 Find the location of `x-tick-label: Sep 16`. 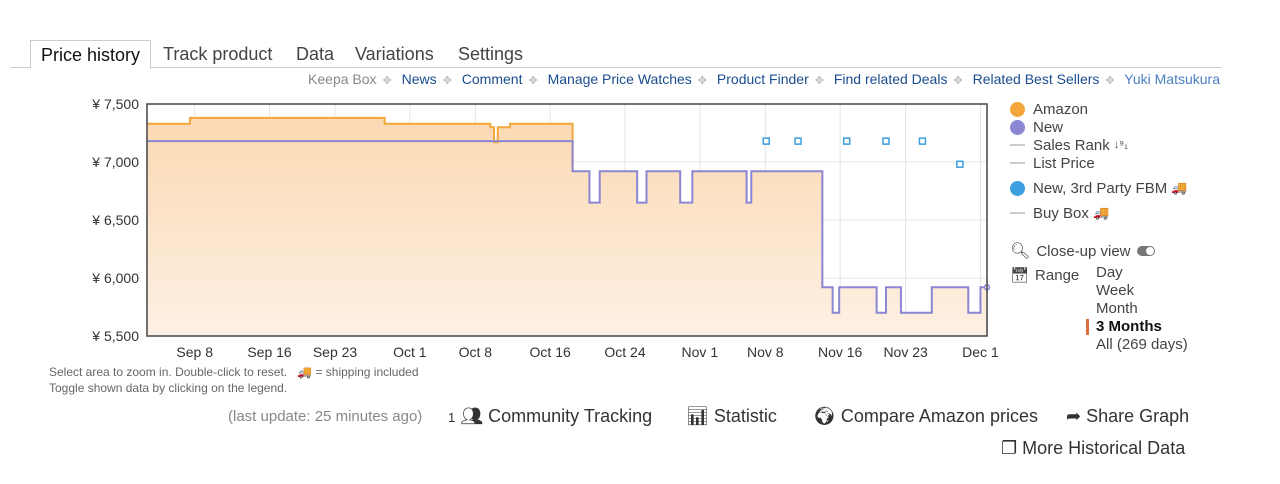

x-tick-label: Sep 16 is located at coordinates (269, 352).